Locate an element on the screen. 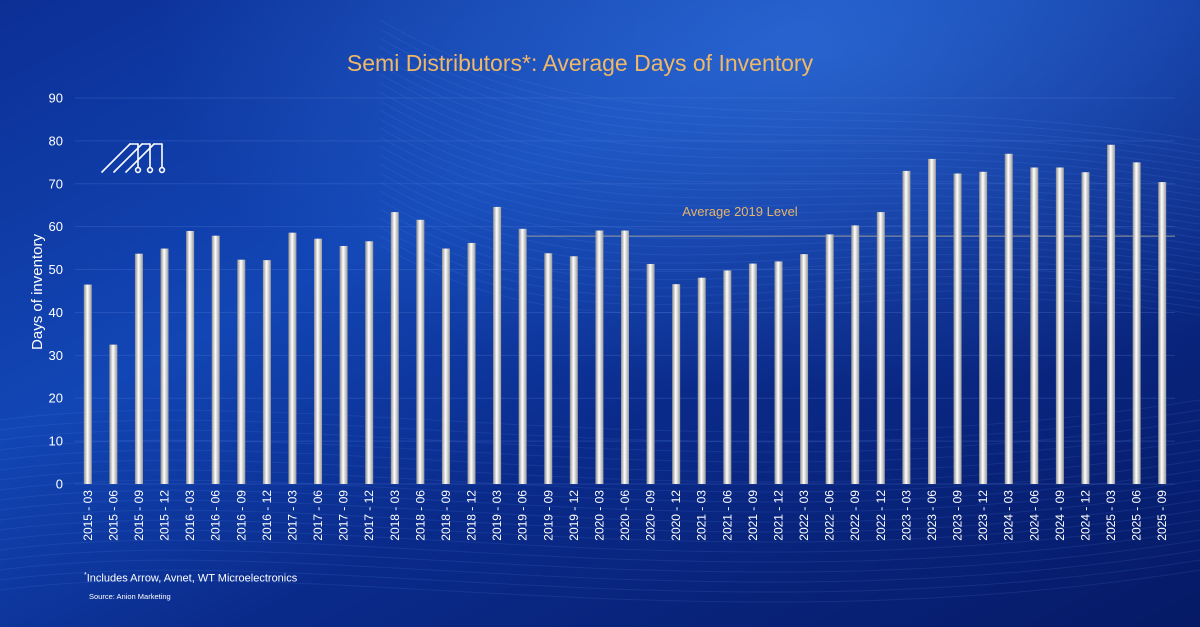 The height and width of the screenshot is (627, 1200). x-tick-label: 2020 - 09 is located at coordinates (651, 515).